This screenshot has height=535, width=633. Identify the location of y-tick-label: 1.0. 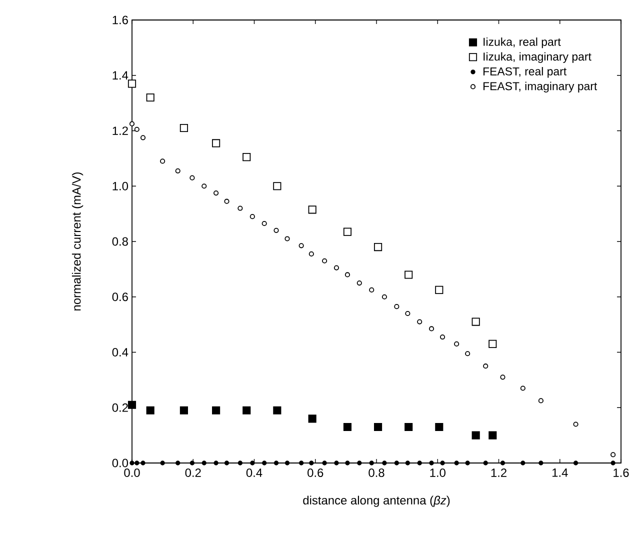
(120, 186).